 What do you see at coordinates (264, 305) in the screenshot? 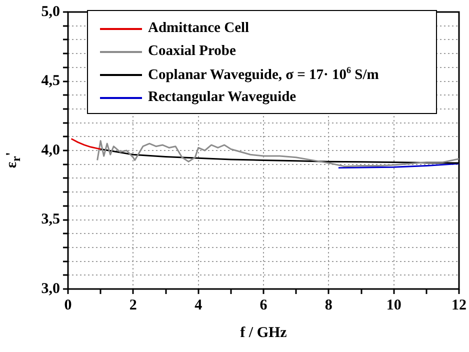
I see `x-tick-label: 6` at bounding box center [264, 305].